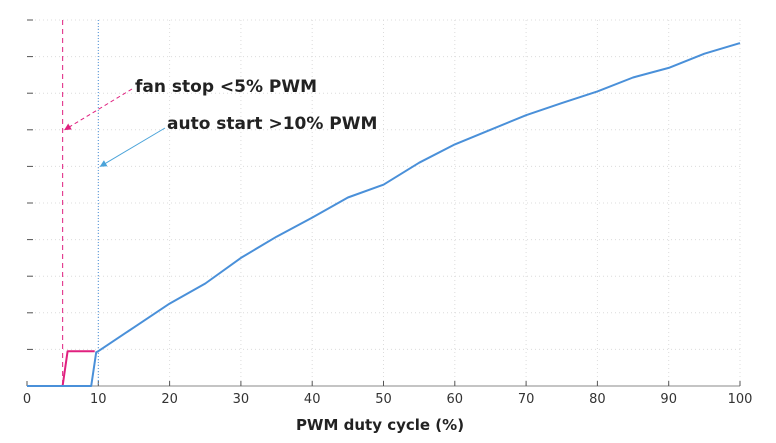 The height and width of the screenshot is (443, 776). Describe the element at coordinates (455, 399) in the screenshot. I see `x-tick-label: 60` at that location.